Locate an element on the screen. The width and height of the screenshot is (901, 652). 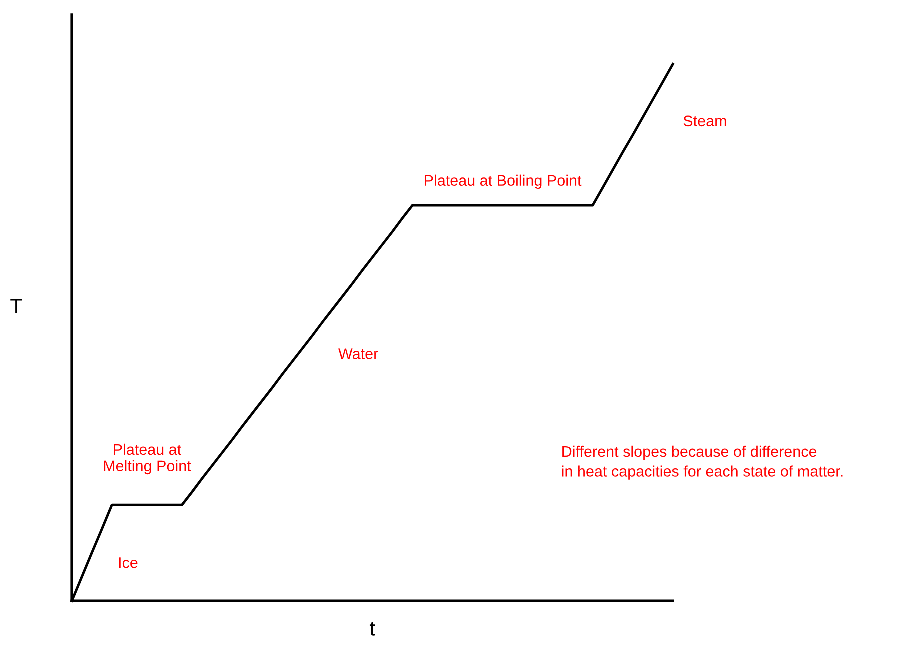
annotation: Plateau at Melting Point is located at coordinates (148, 459).